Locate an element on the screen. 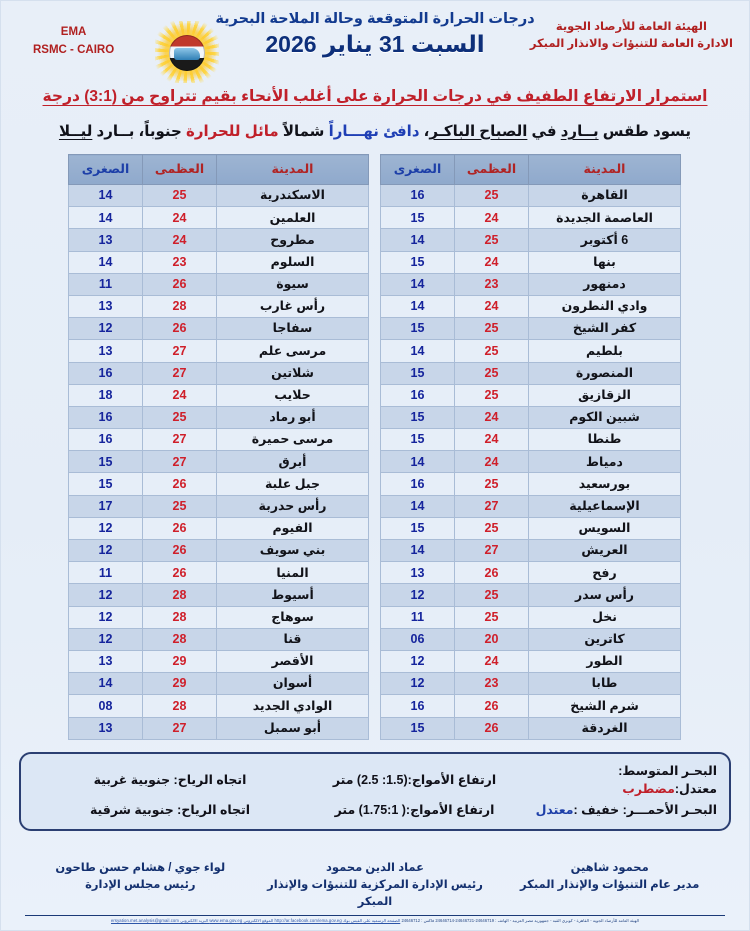  signatory-name: عماد الدين محمود is located at coordinates (375, 867).